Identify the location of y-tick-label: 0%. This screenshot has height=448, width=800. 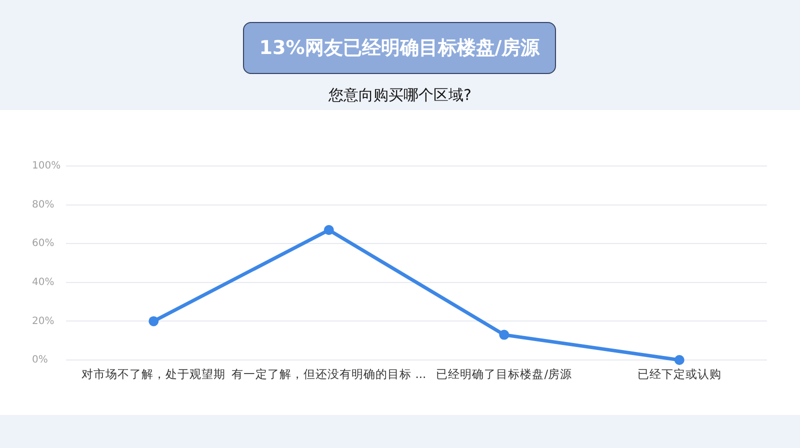
(40, 360).